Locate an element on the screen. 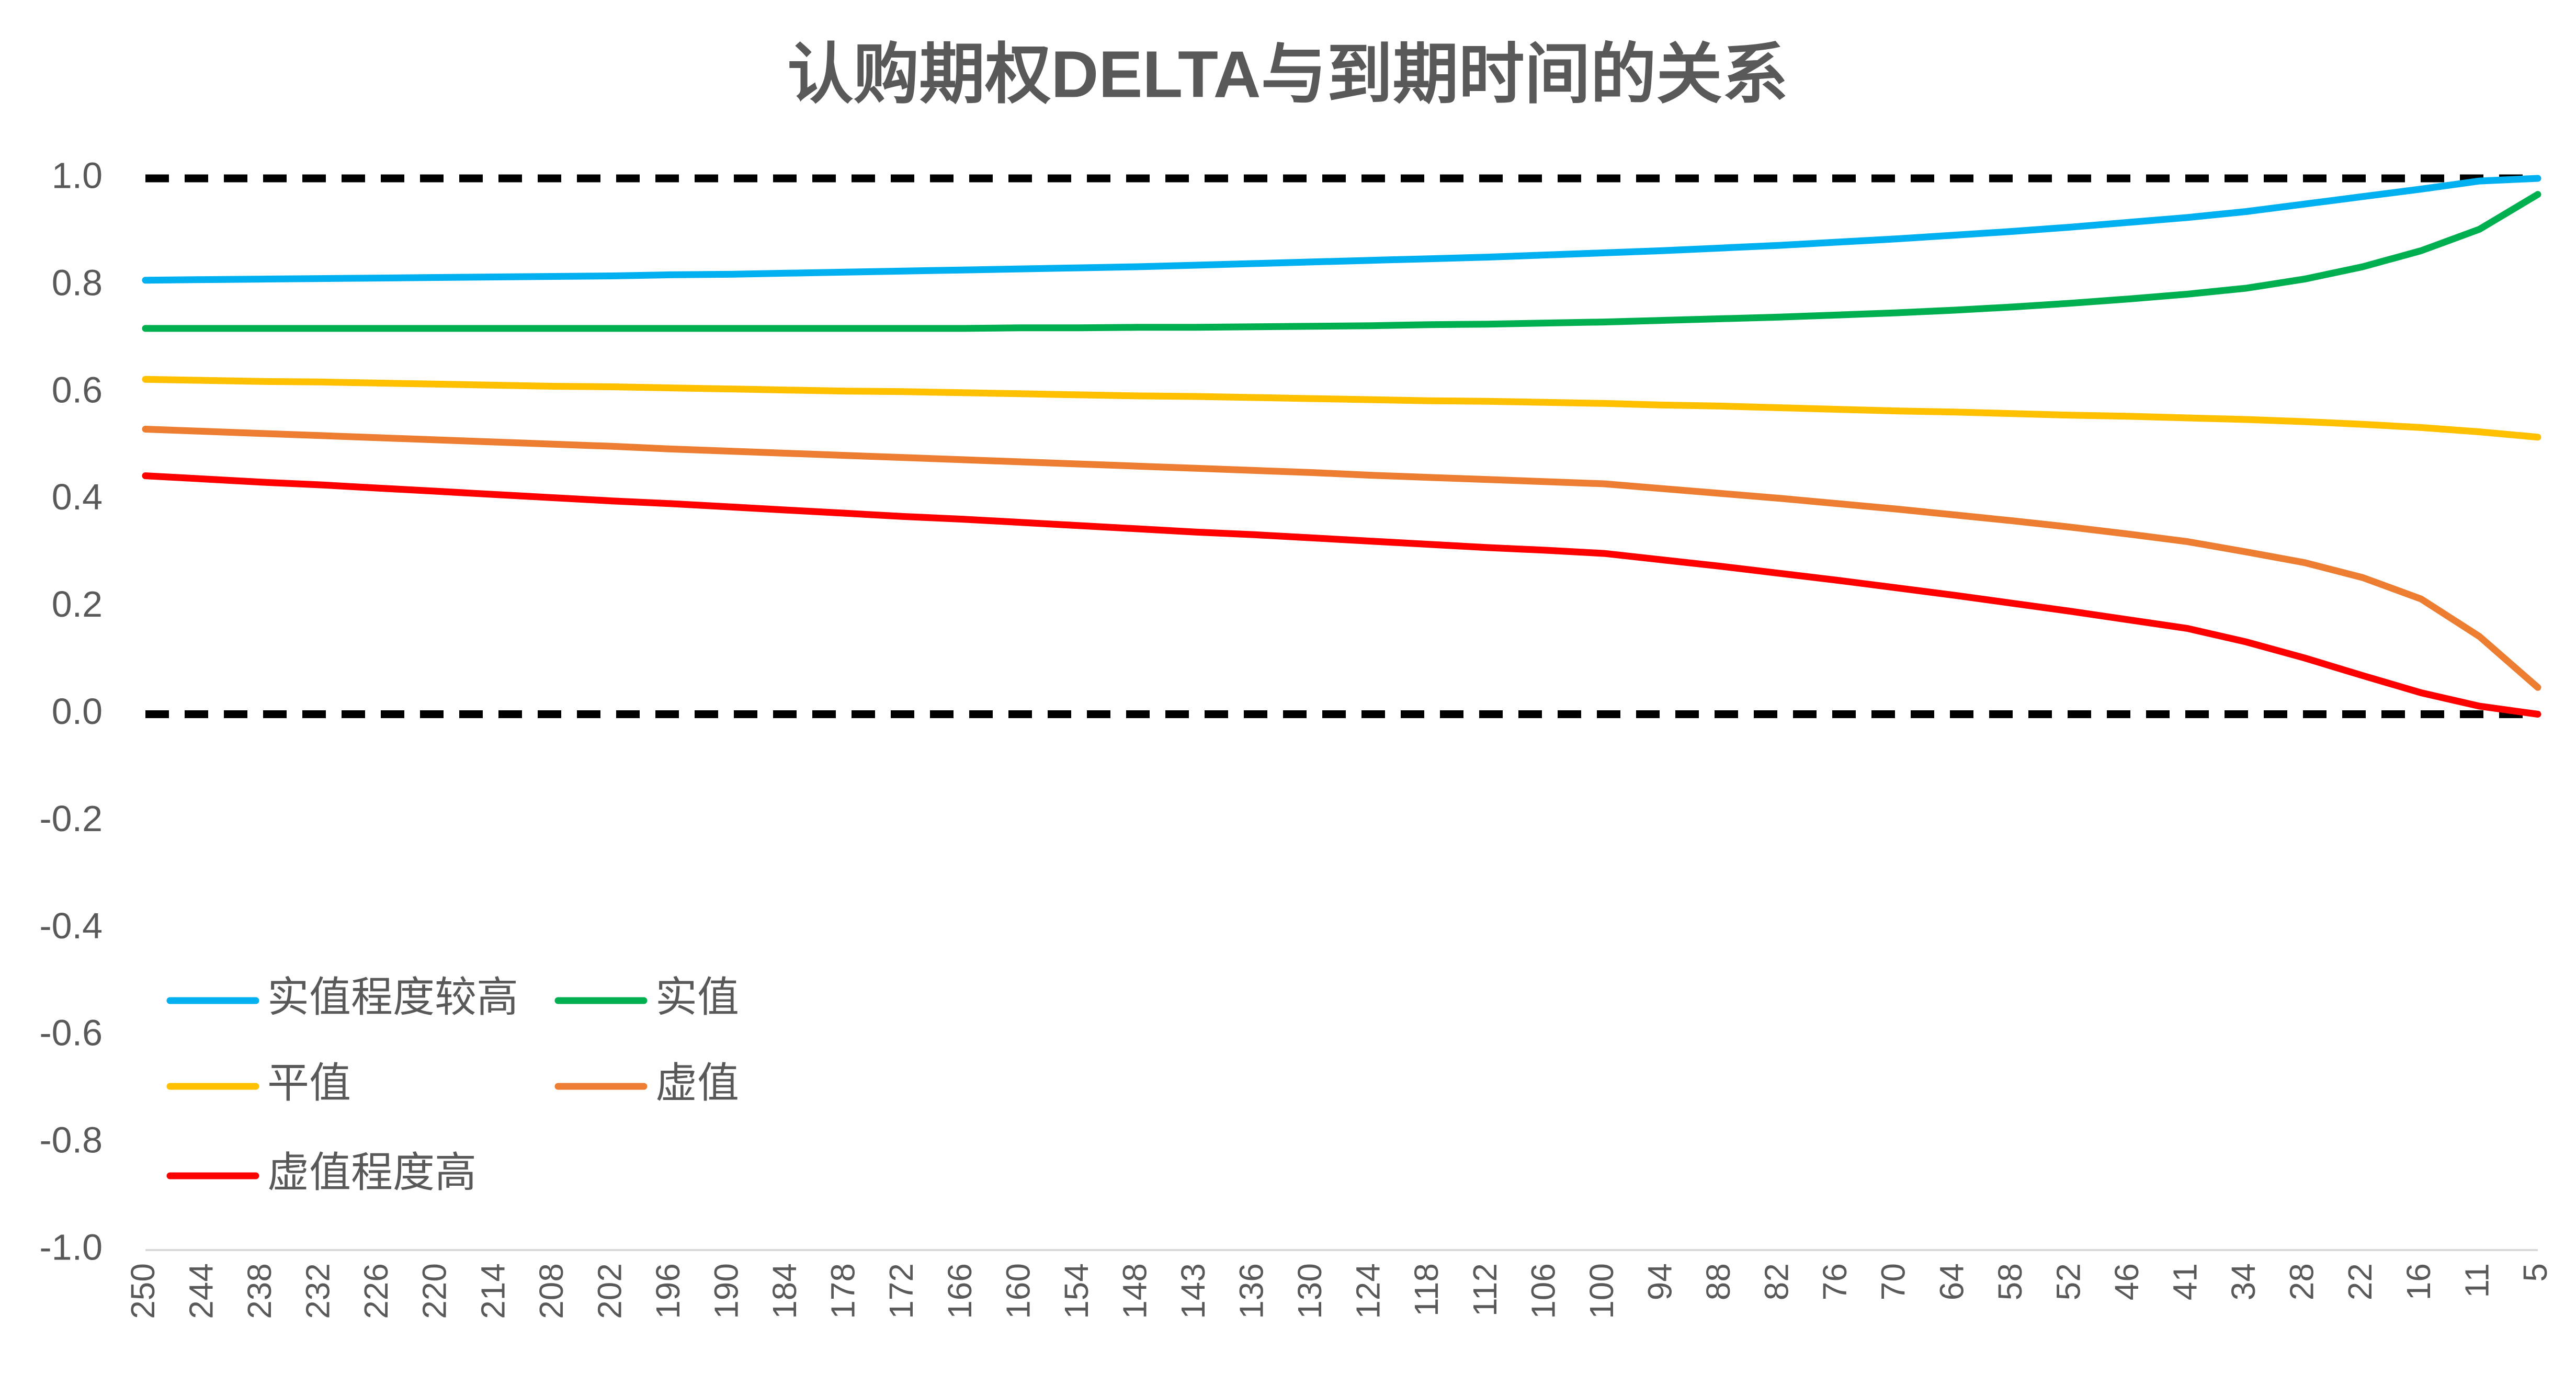 This screenshot has height=1373, width=2576. x-tick-label: 34 is located at coordinates (2243, 1282).